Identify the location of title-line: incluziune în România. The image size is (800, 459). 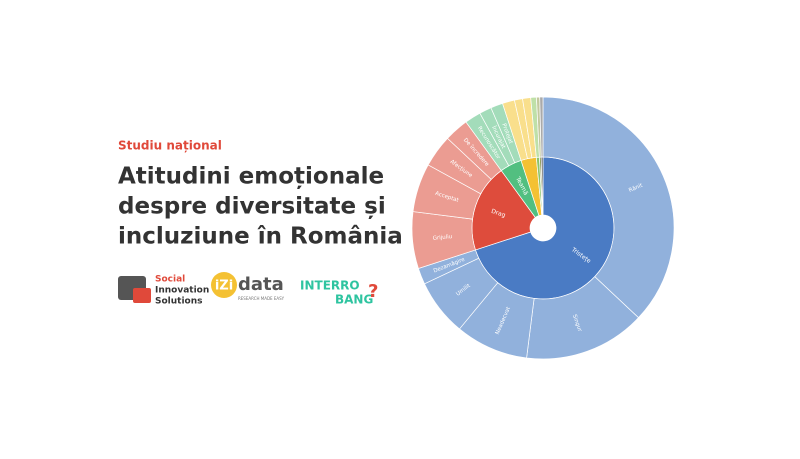
(260, 237).